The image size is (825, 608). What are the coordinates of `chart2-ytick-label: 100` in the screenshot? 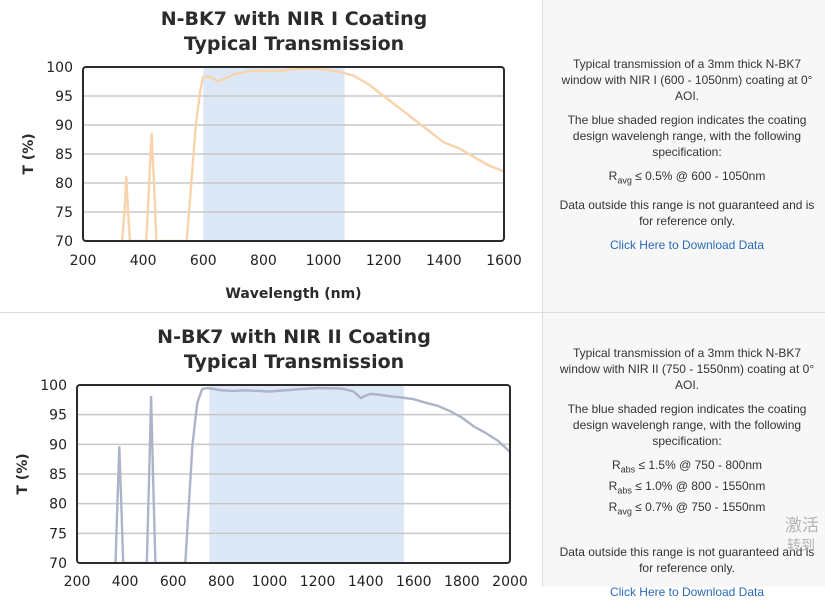 It's located at (53, 386).